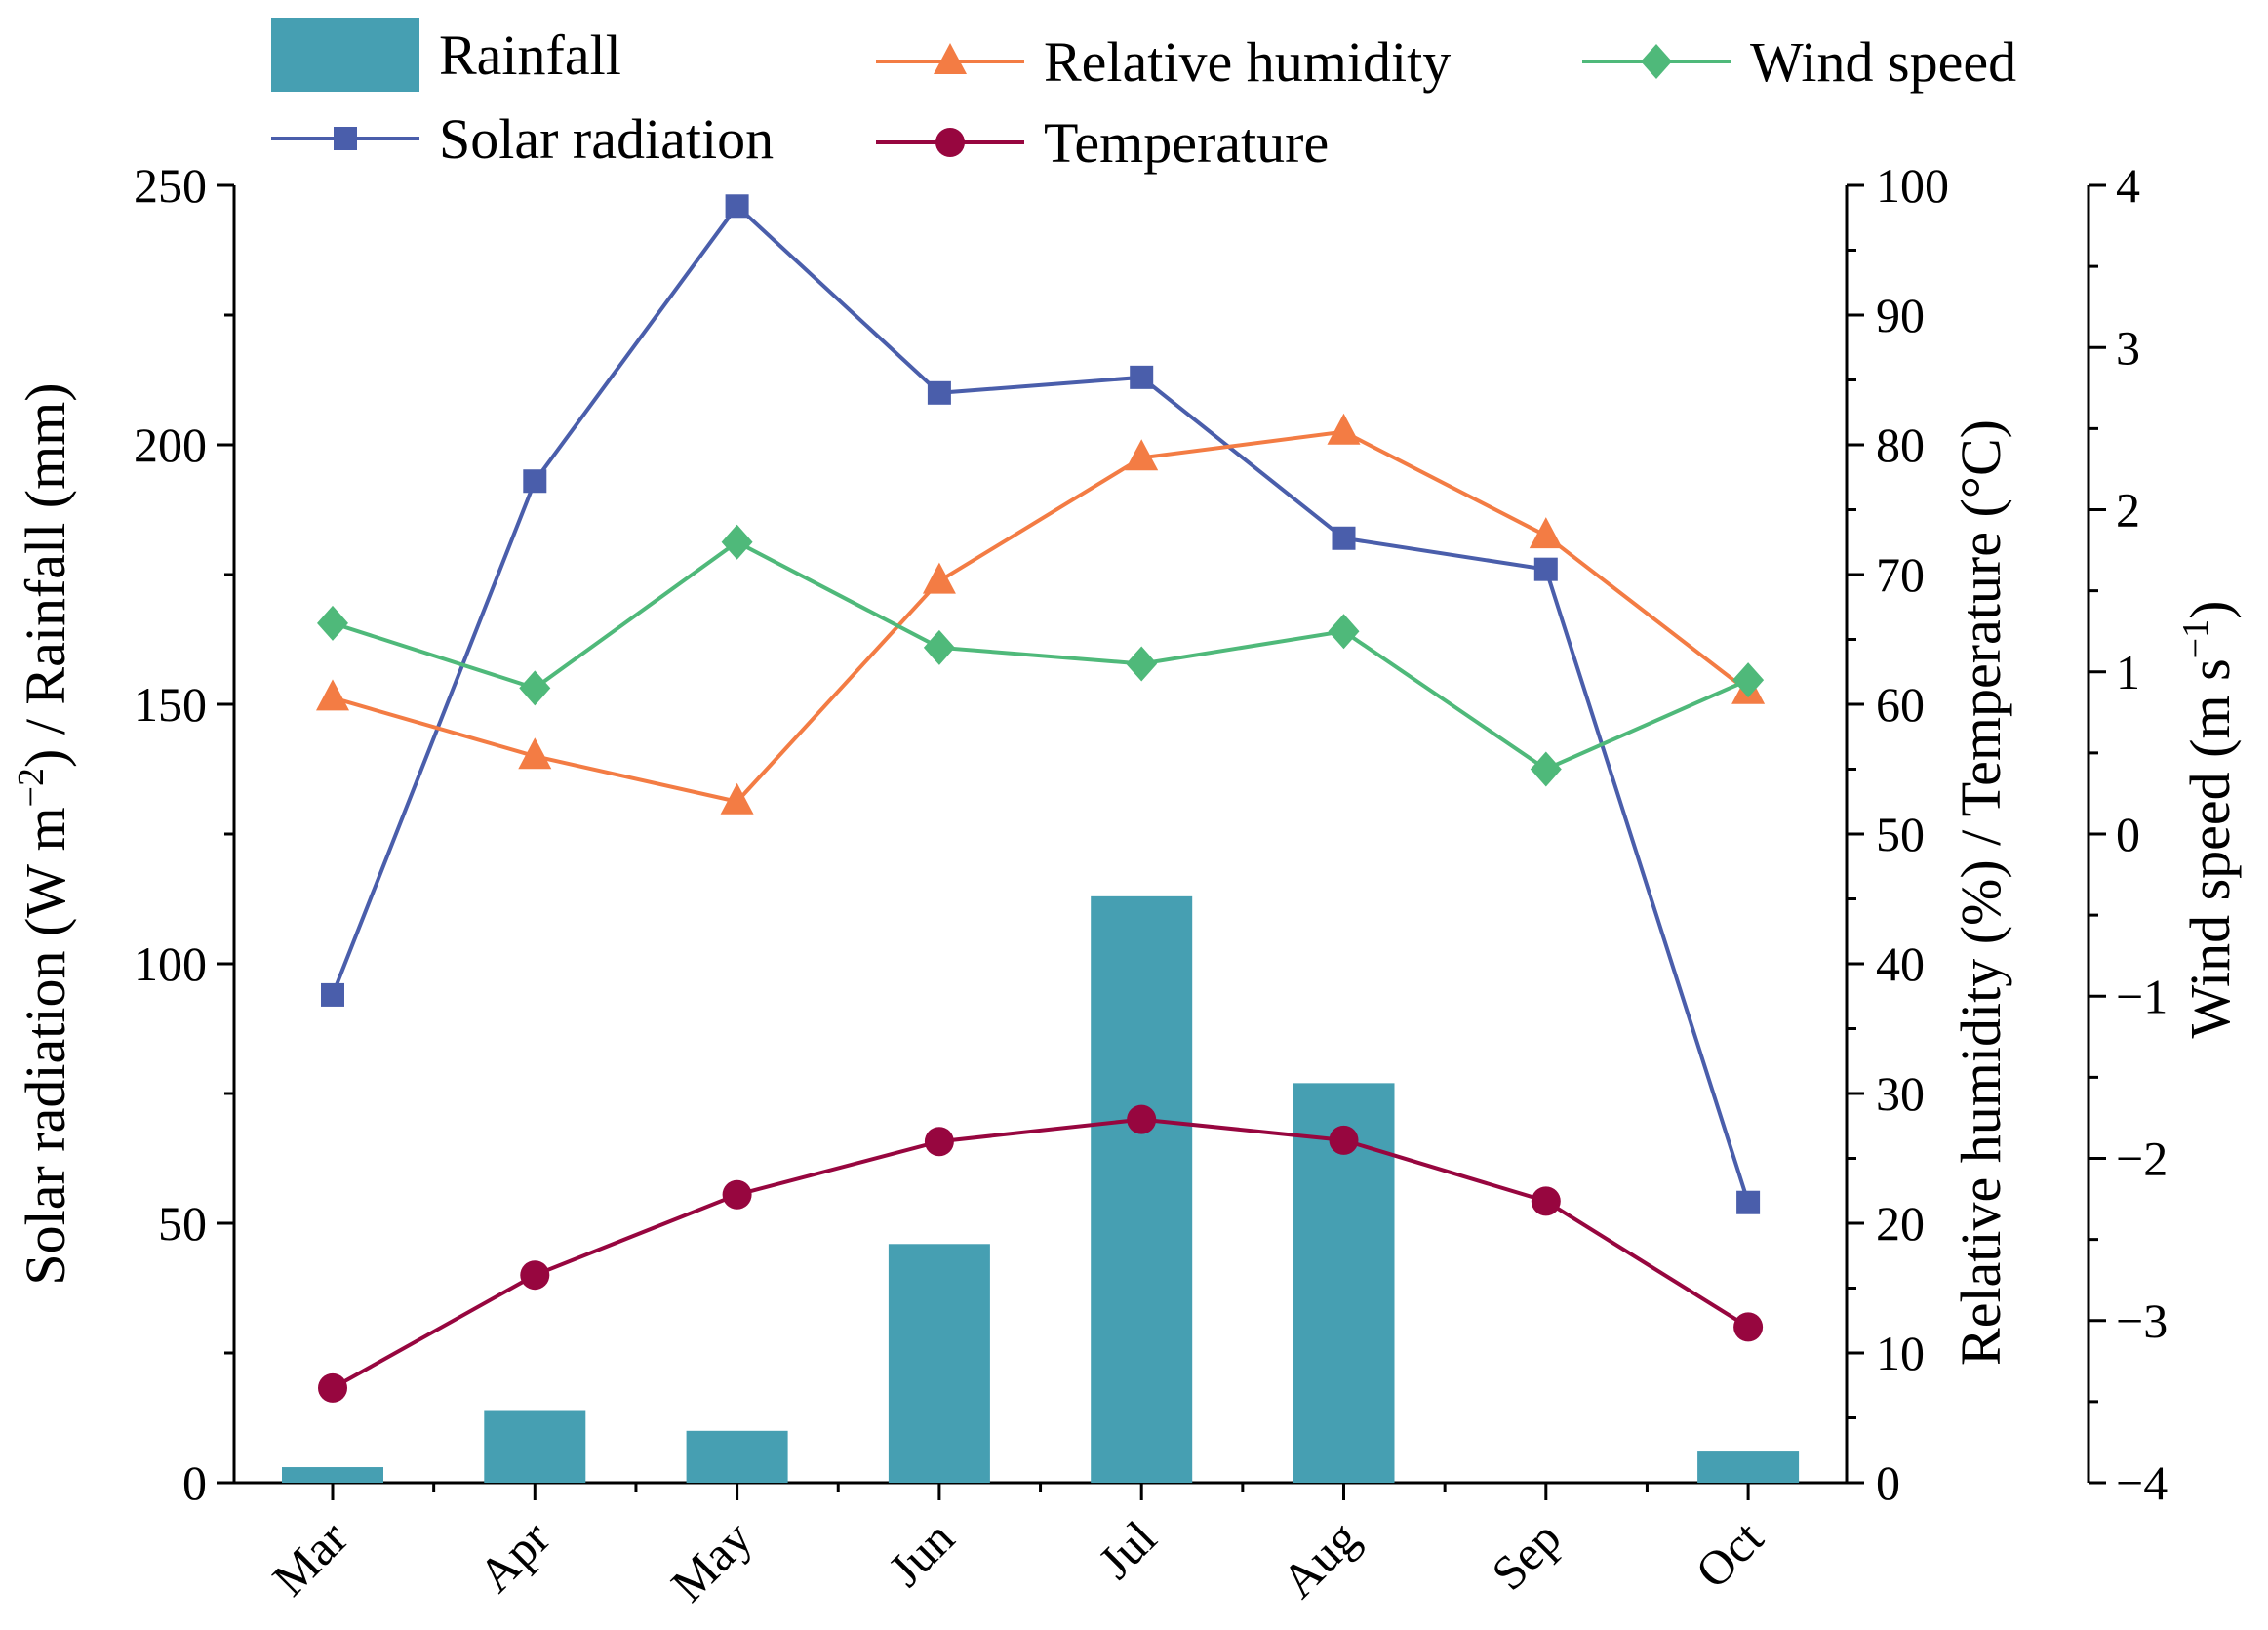  Describe the element at coordinates (1888, 1482) in the screenshot. I see `right1-tick-label: 0` at that location.